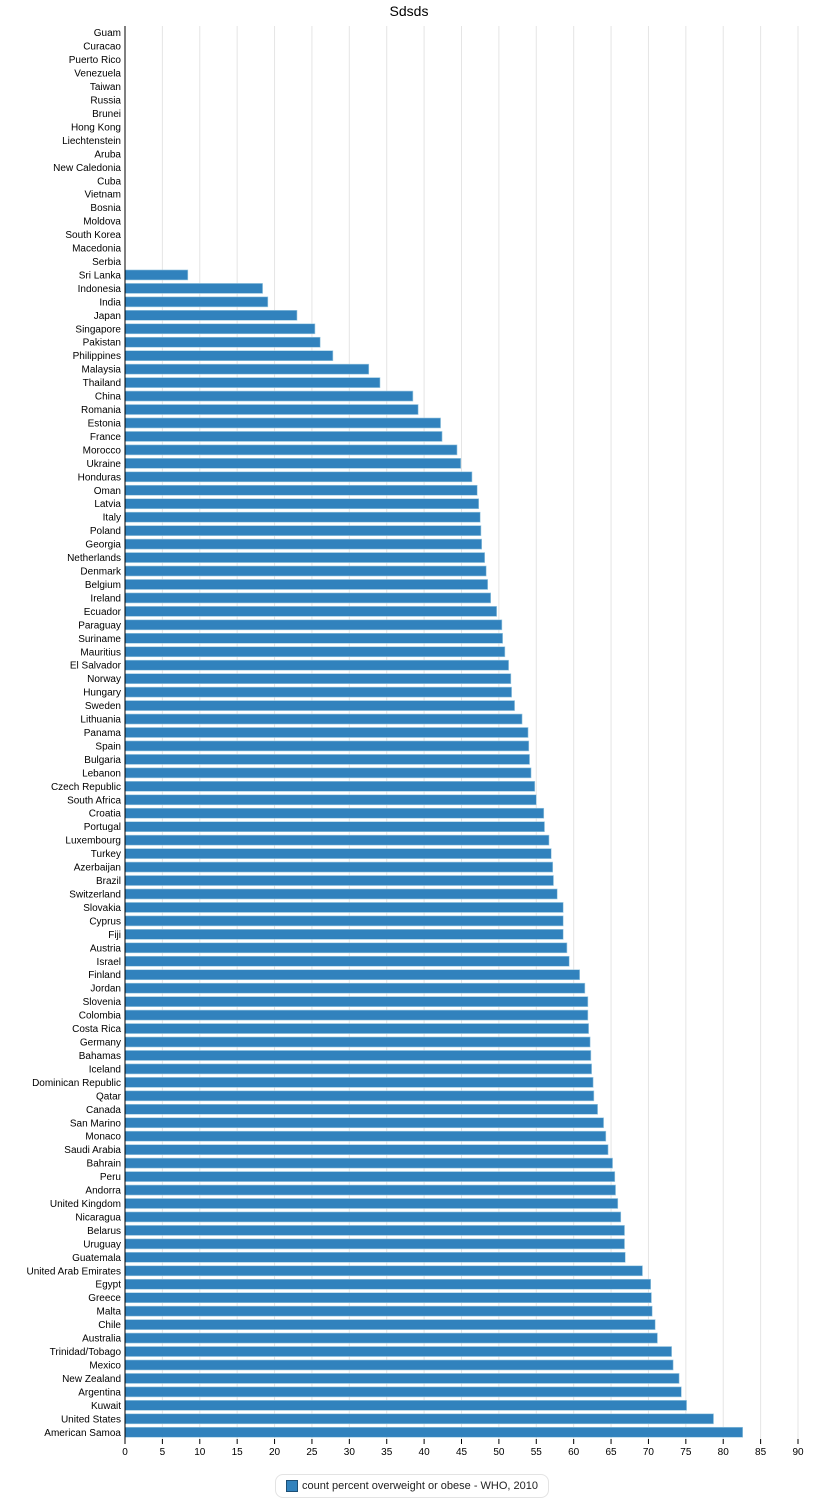  What do you see at coordinates (105, 989) in the screenshot?
I see `y-tick-label: Jordan` at bounding box center [105, 989].